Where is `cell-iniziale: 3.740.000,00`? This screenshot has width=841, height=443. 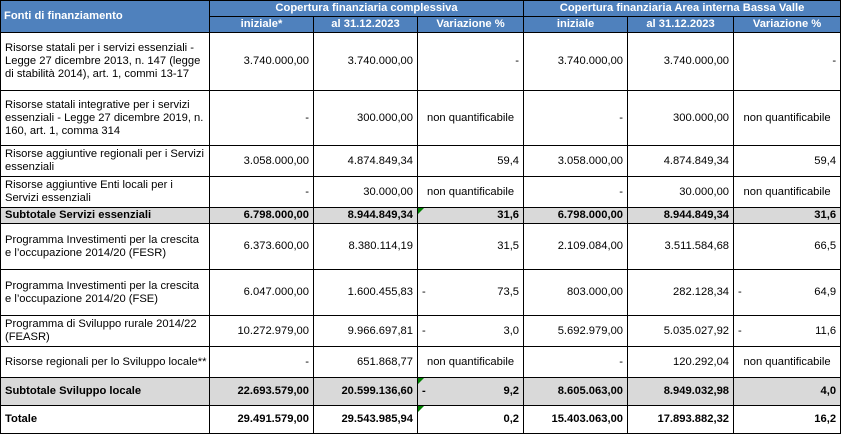 cell-iniziale: 3.740.000,00 is located at coordinates (261, 61).